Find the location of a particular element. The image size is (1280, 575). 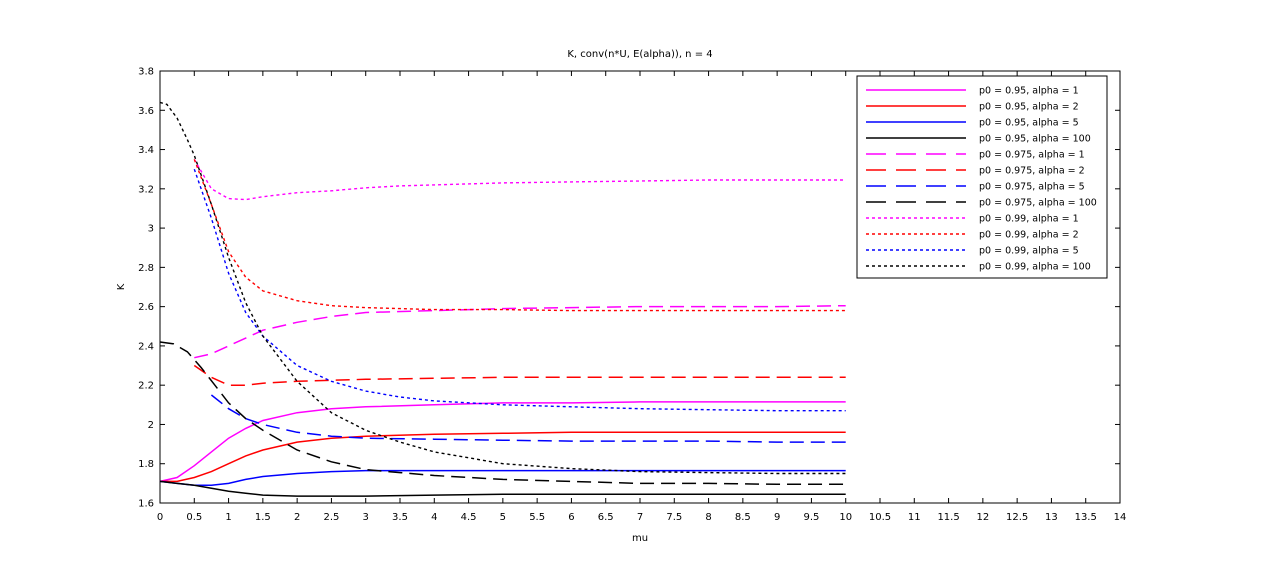

x-tick-label: 2 is located at coordinates (297, 517).